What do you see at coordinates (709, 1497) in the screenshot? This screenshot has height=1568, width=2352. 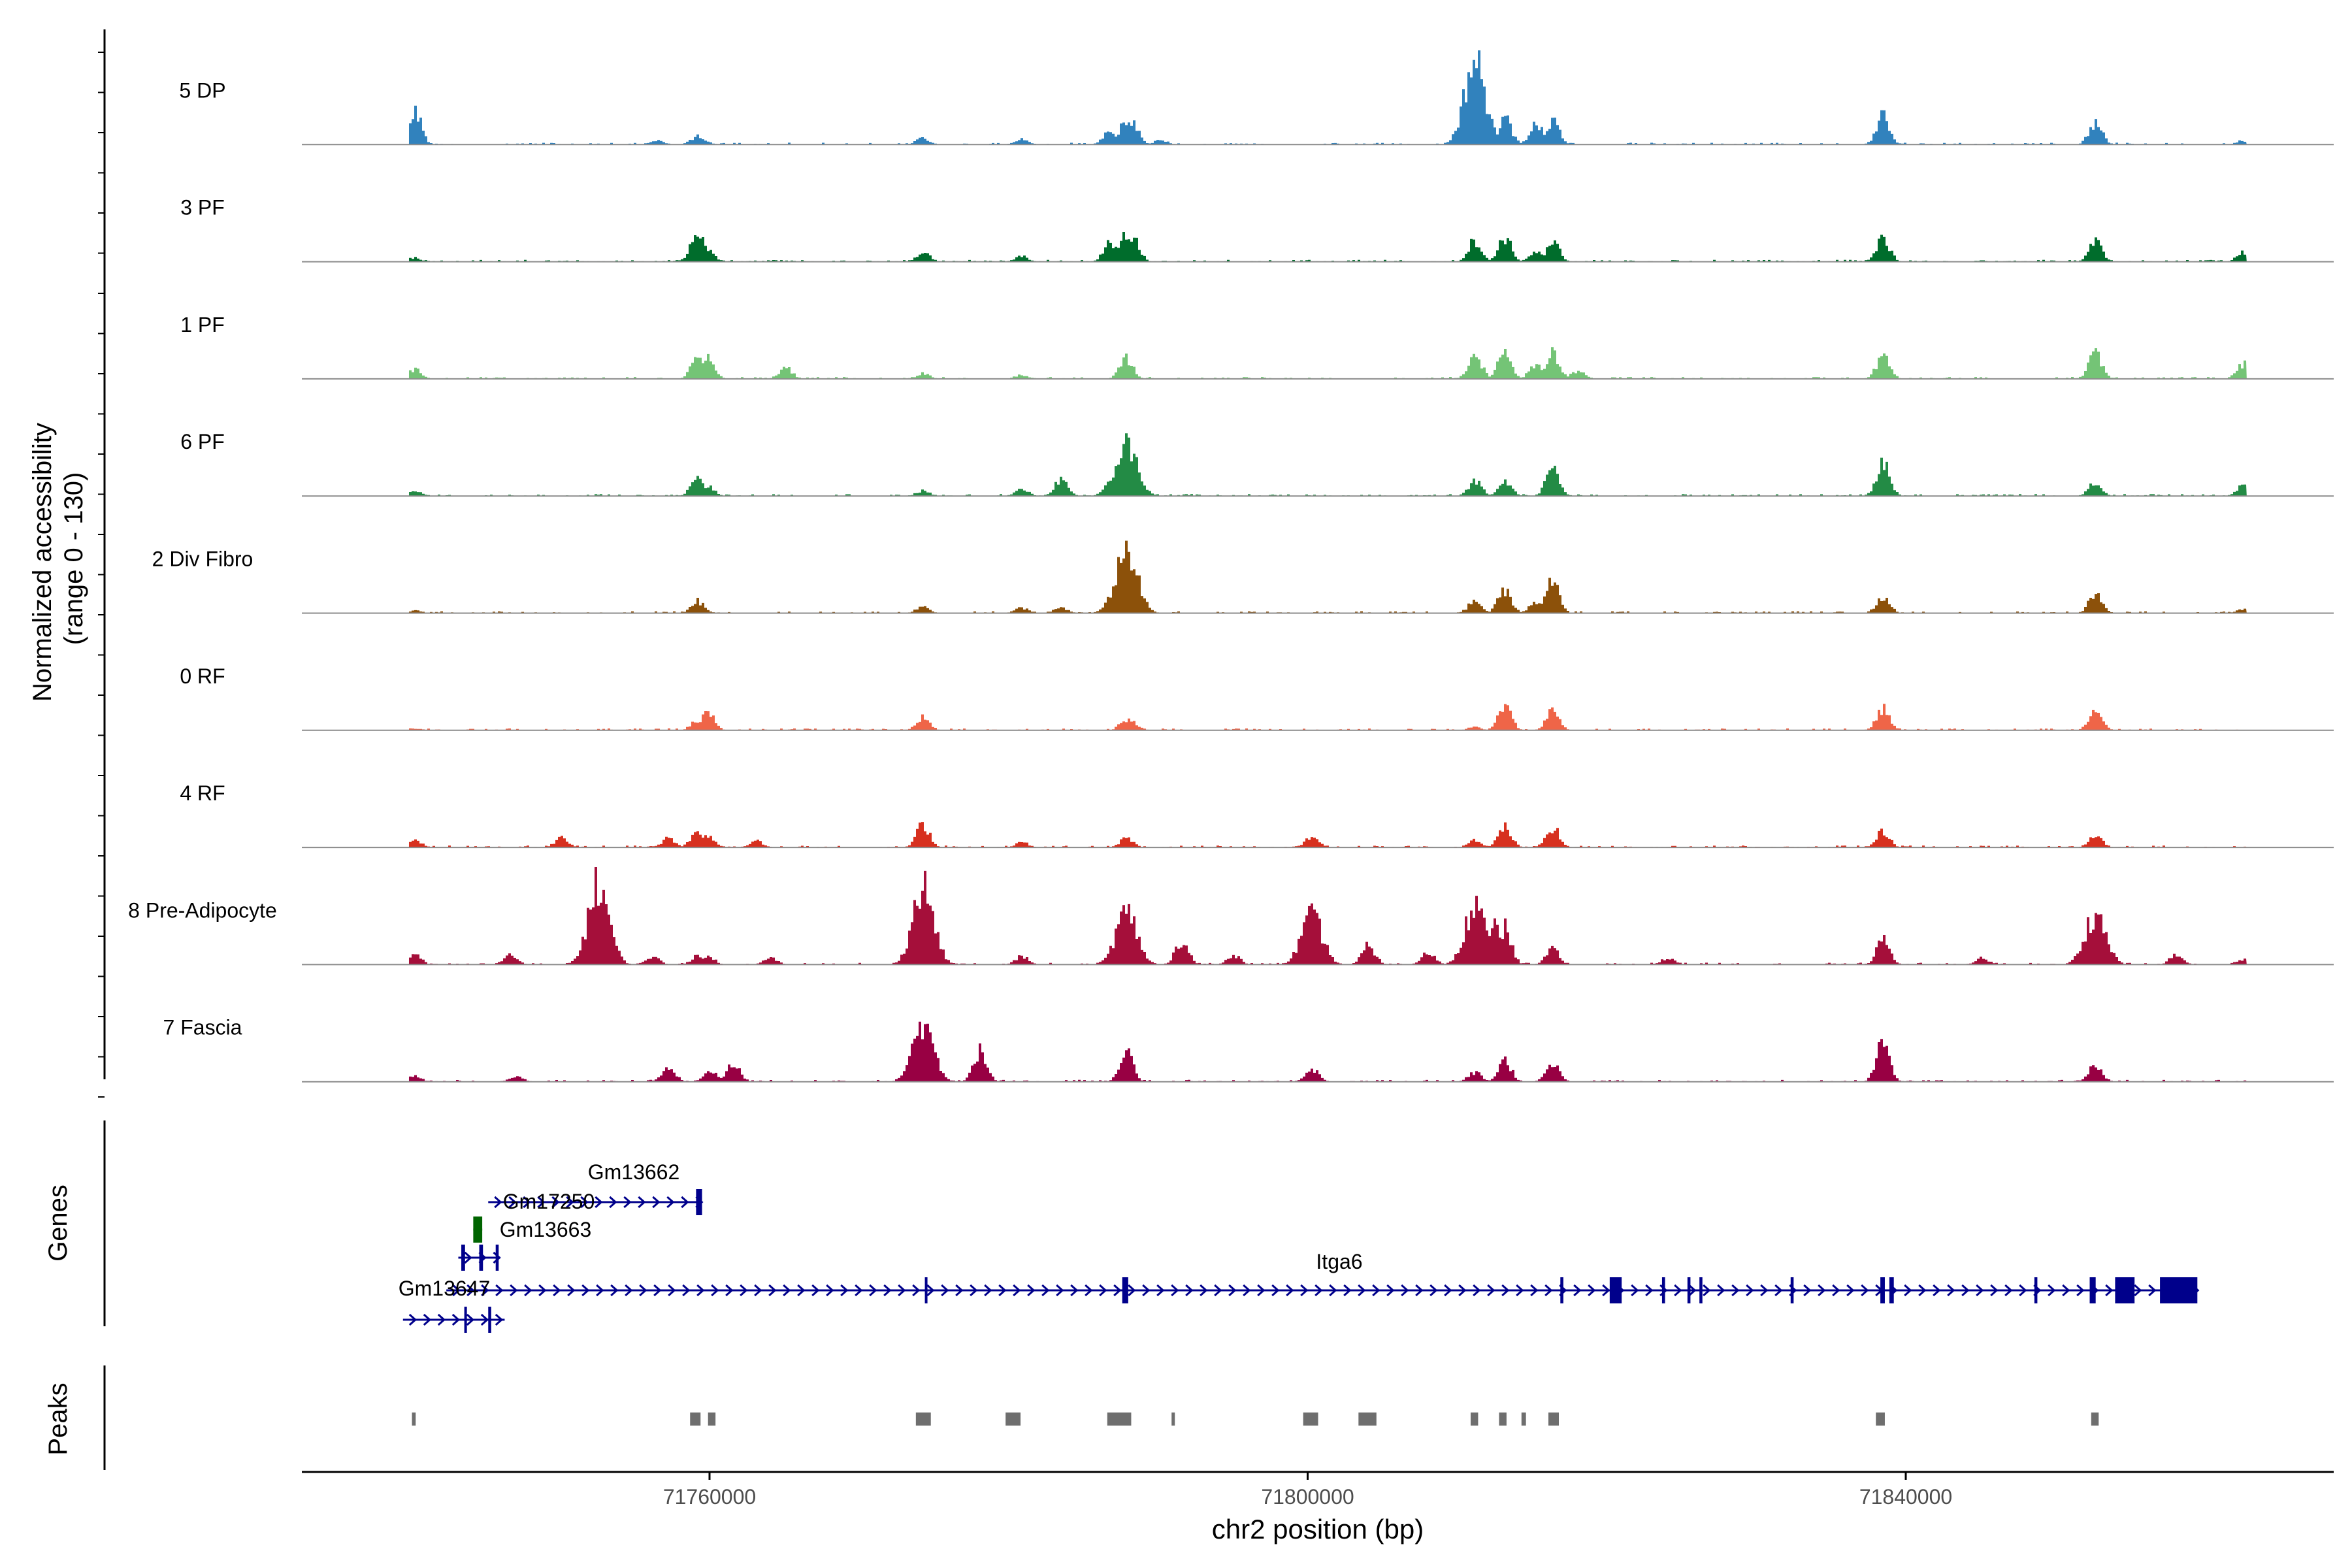 I see `x-axis-tick-label: 71760000` at bounding box center [709, 1497].